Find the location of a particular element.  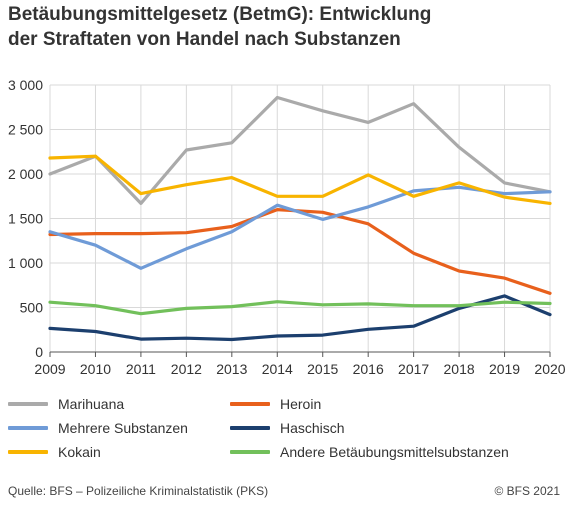

legend-label: Heroin is located at coordinates (301, 404).